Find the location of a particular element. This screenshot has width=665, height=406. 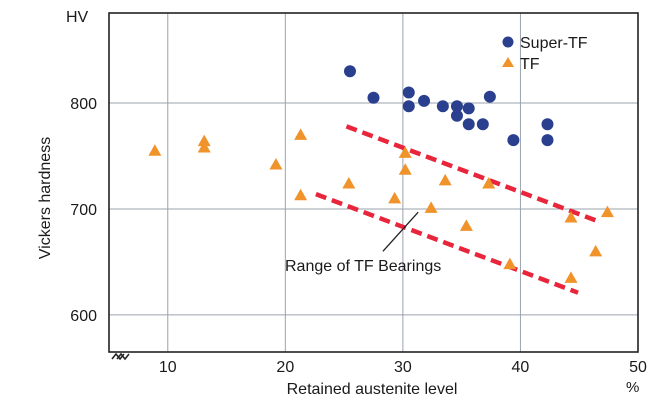

y-tick-label: 700 is located at coordinates (83, 210).